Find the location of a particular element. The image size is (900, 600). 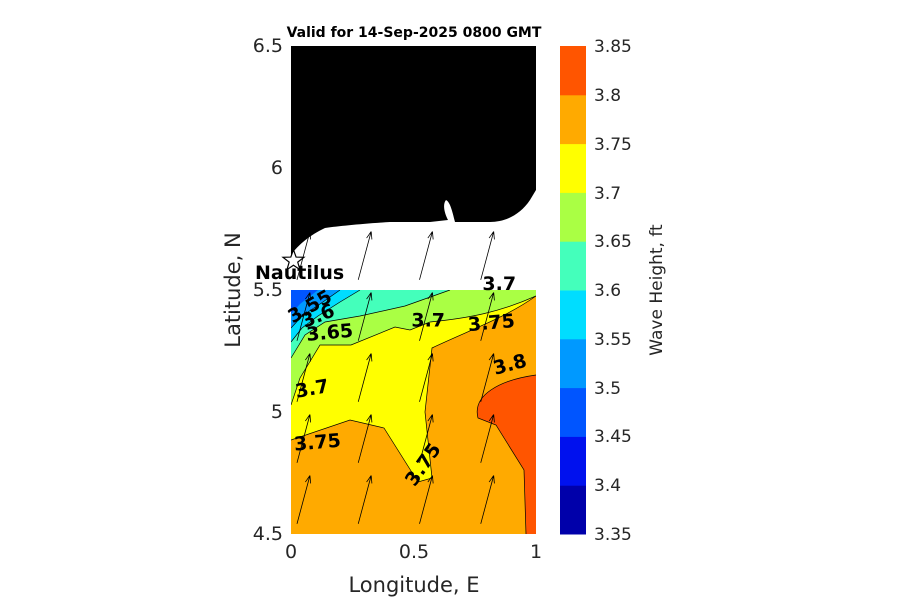

station-label: Nautilus is located at coordinates (299, 273).